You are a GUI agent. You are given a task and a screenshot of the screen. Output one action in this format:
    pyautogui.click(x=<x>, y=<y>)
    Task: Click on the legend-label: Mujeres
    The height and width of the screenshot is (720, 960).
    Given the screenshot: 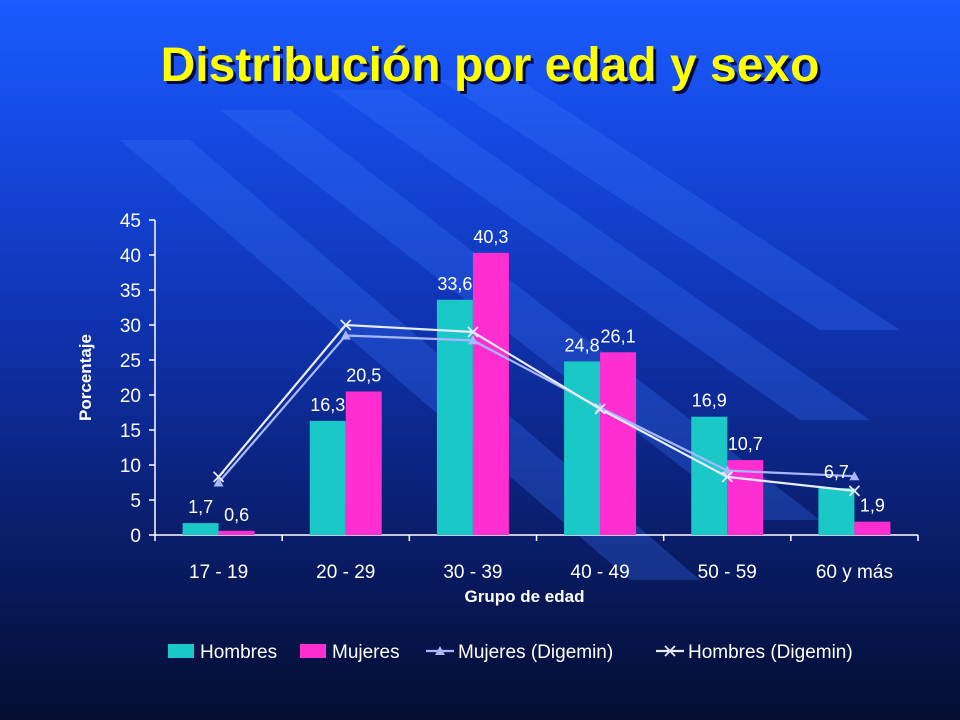 What is the action you would take?
    pyautogui.click(x=366, y=652)
    